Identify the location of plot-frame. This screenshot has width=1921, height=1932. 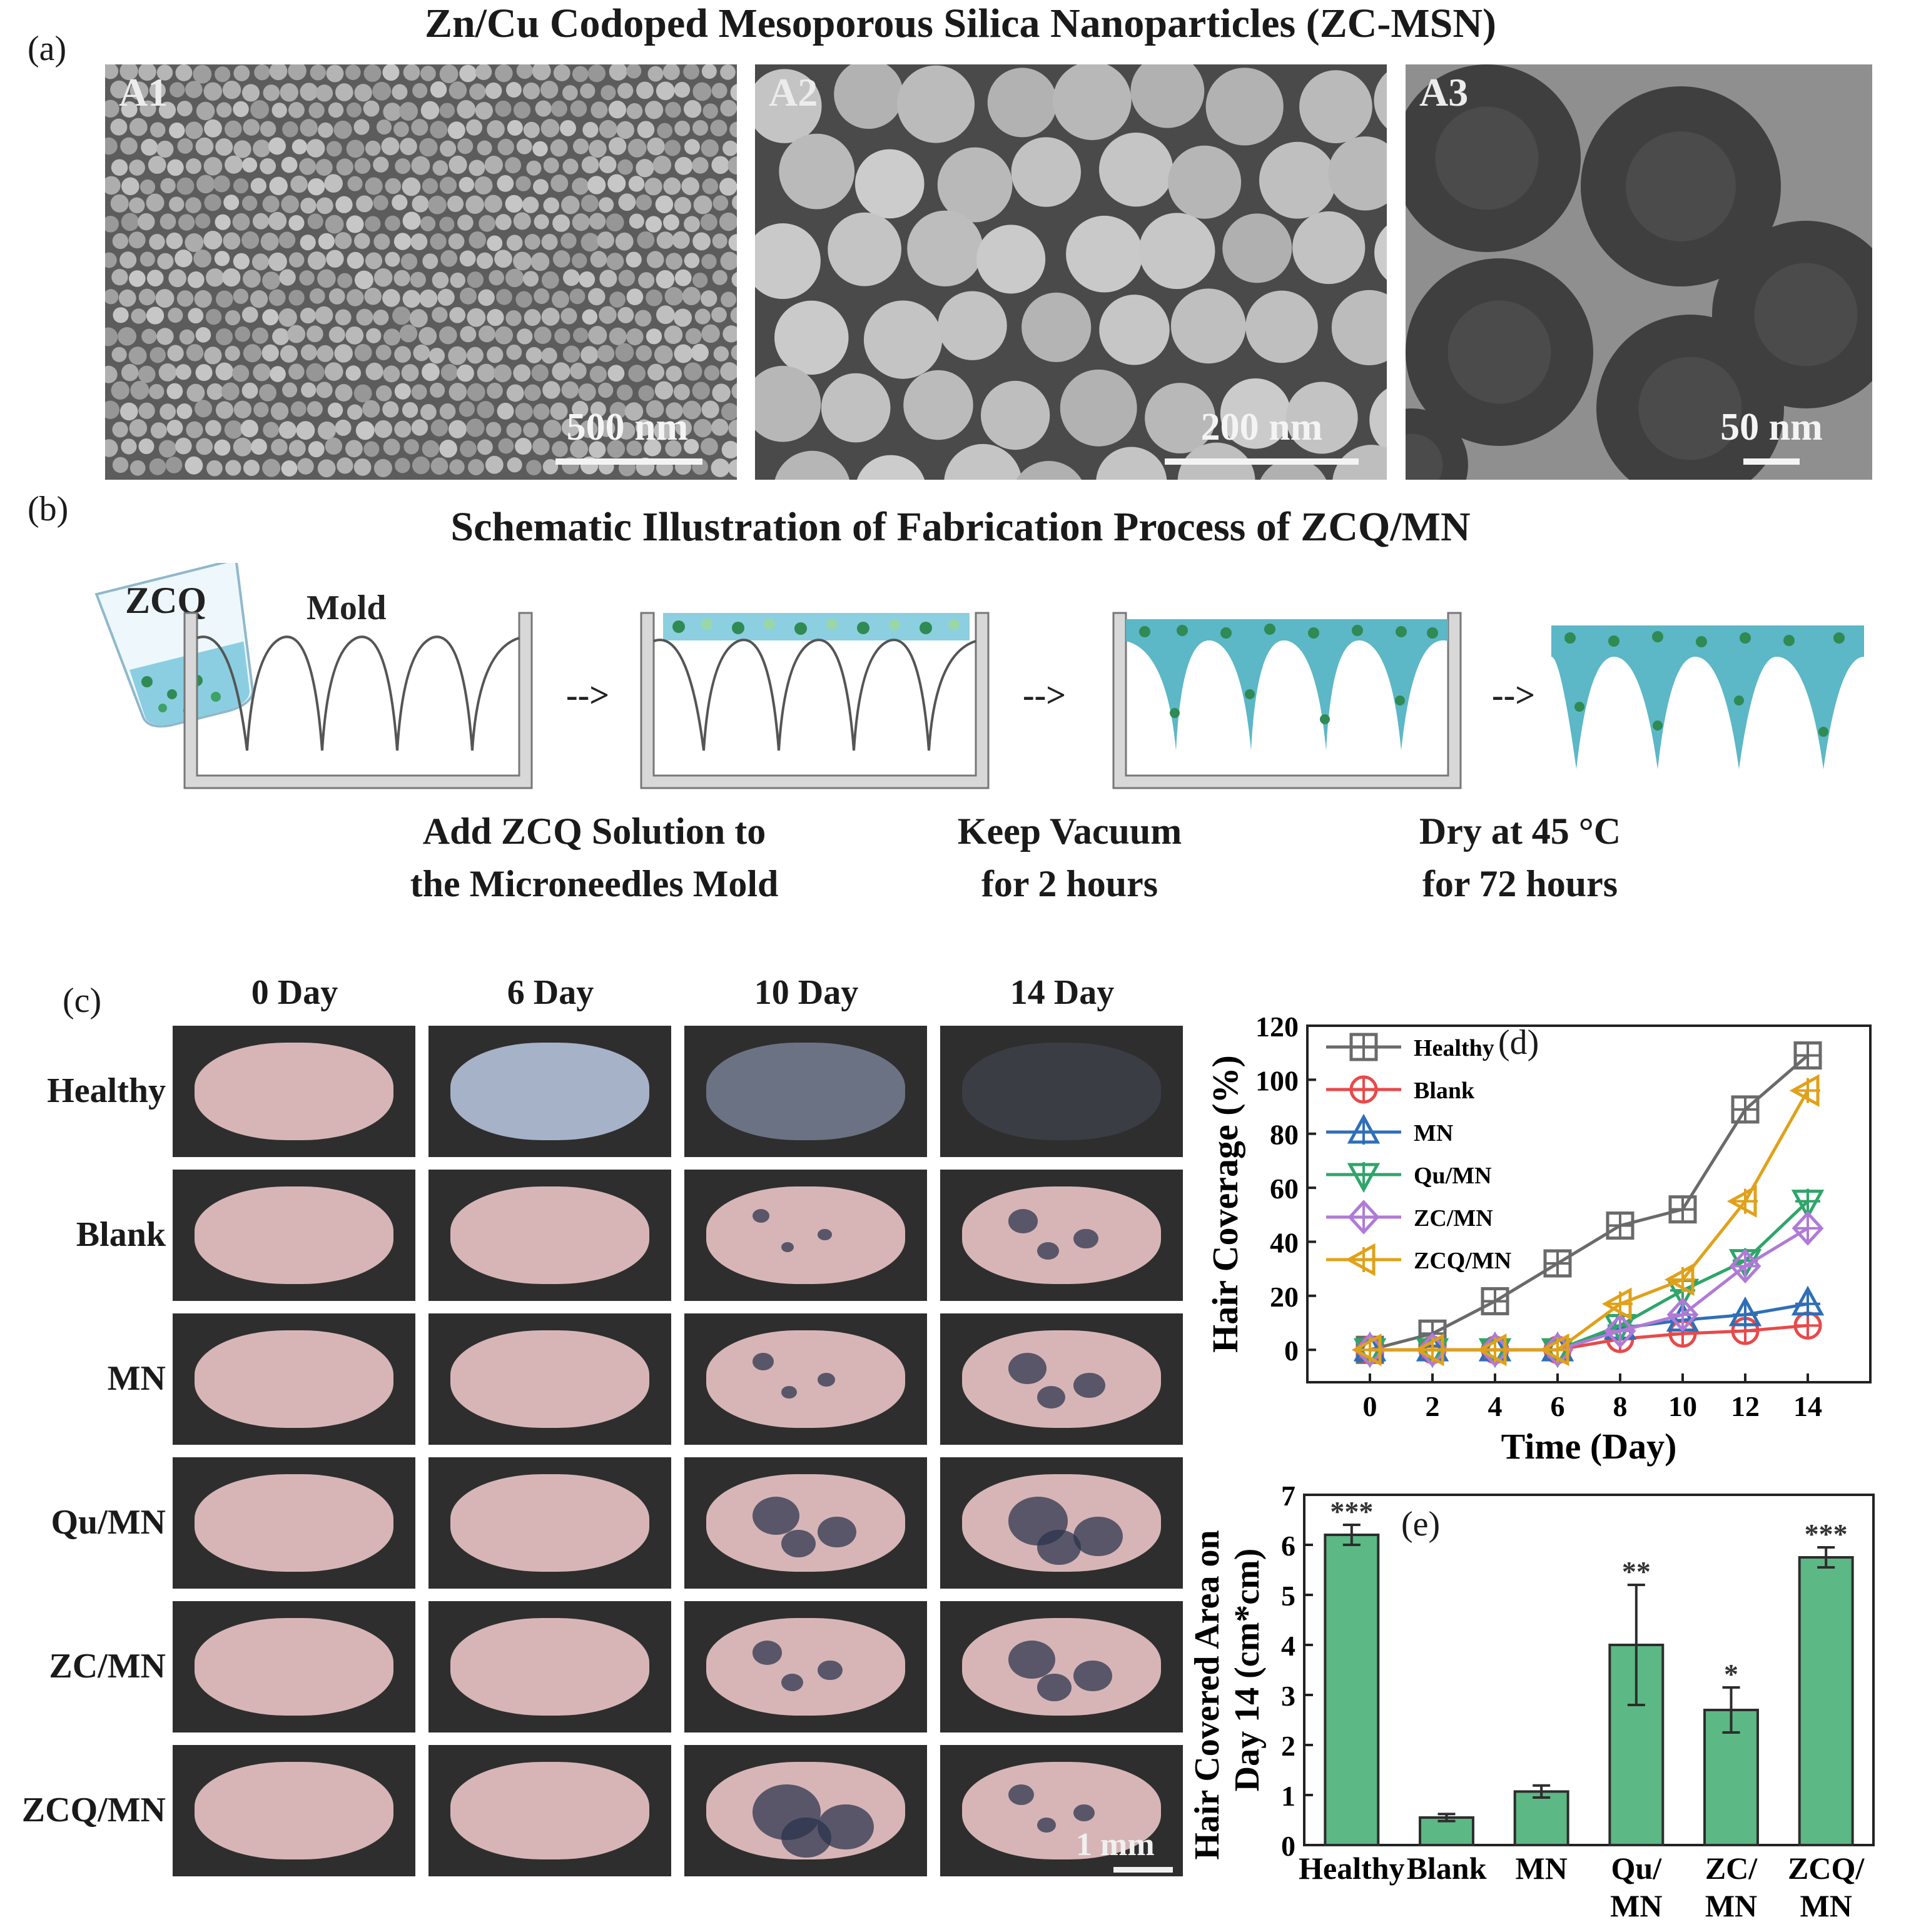
(1589, 1670).